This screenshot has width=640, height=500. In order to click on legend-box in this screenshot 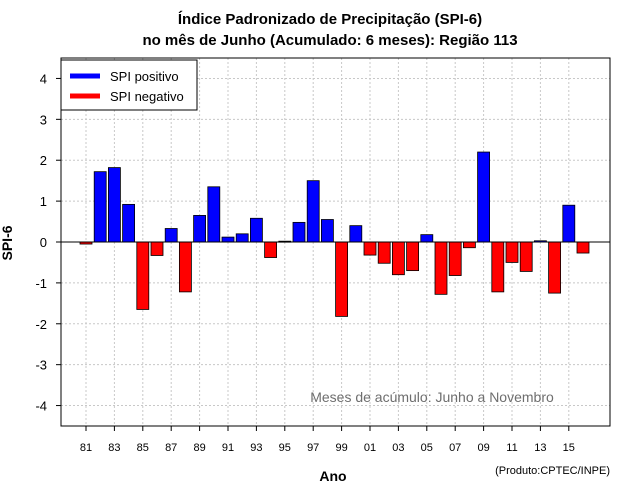, I will do `click(129, 85)`.